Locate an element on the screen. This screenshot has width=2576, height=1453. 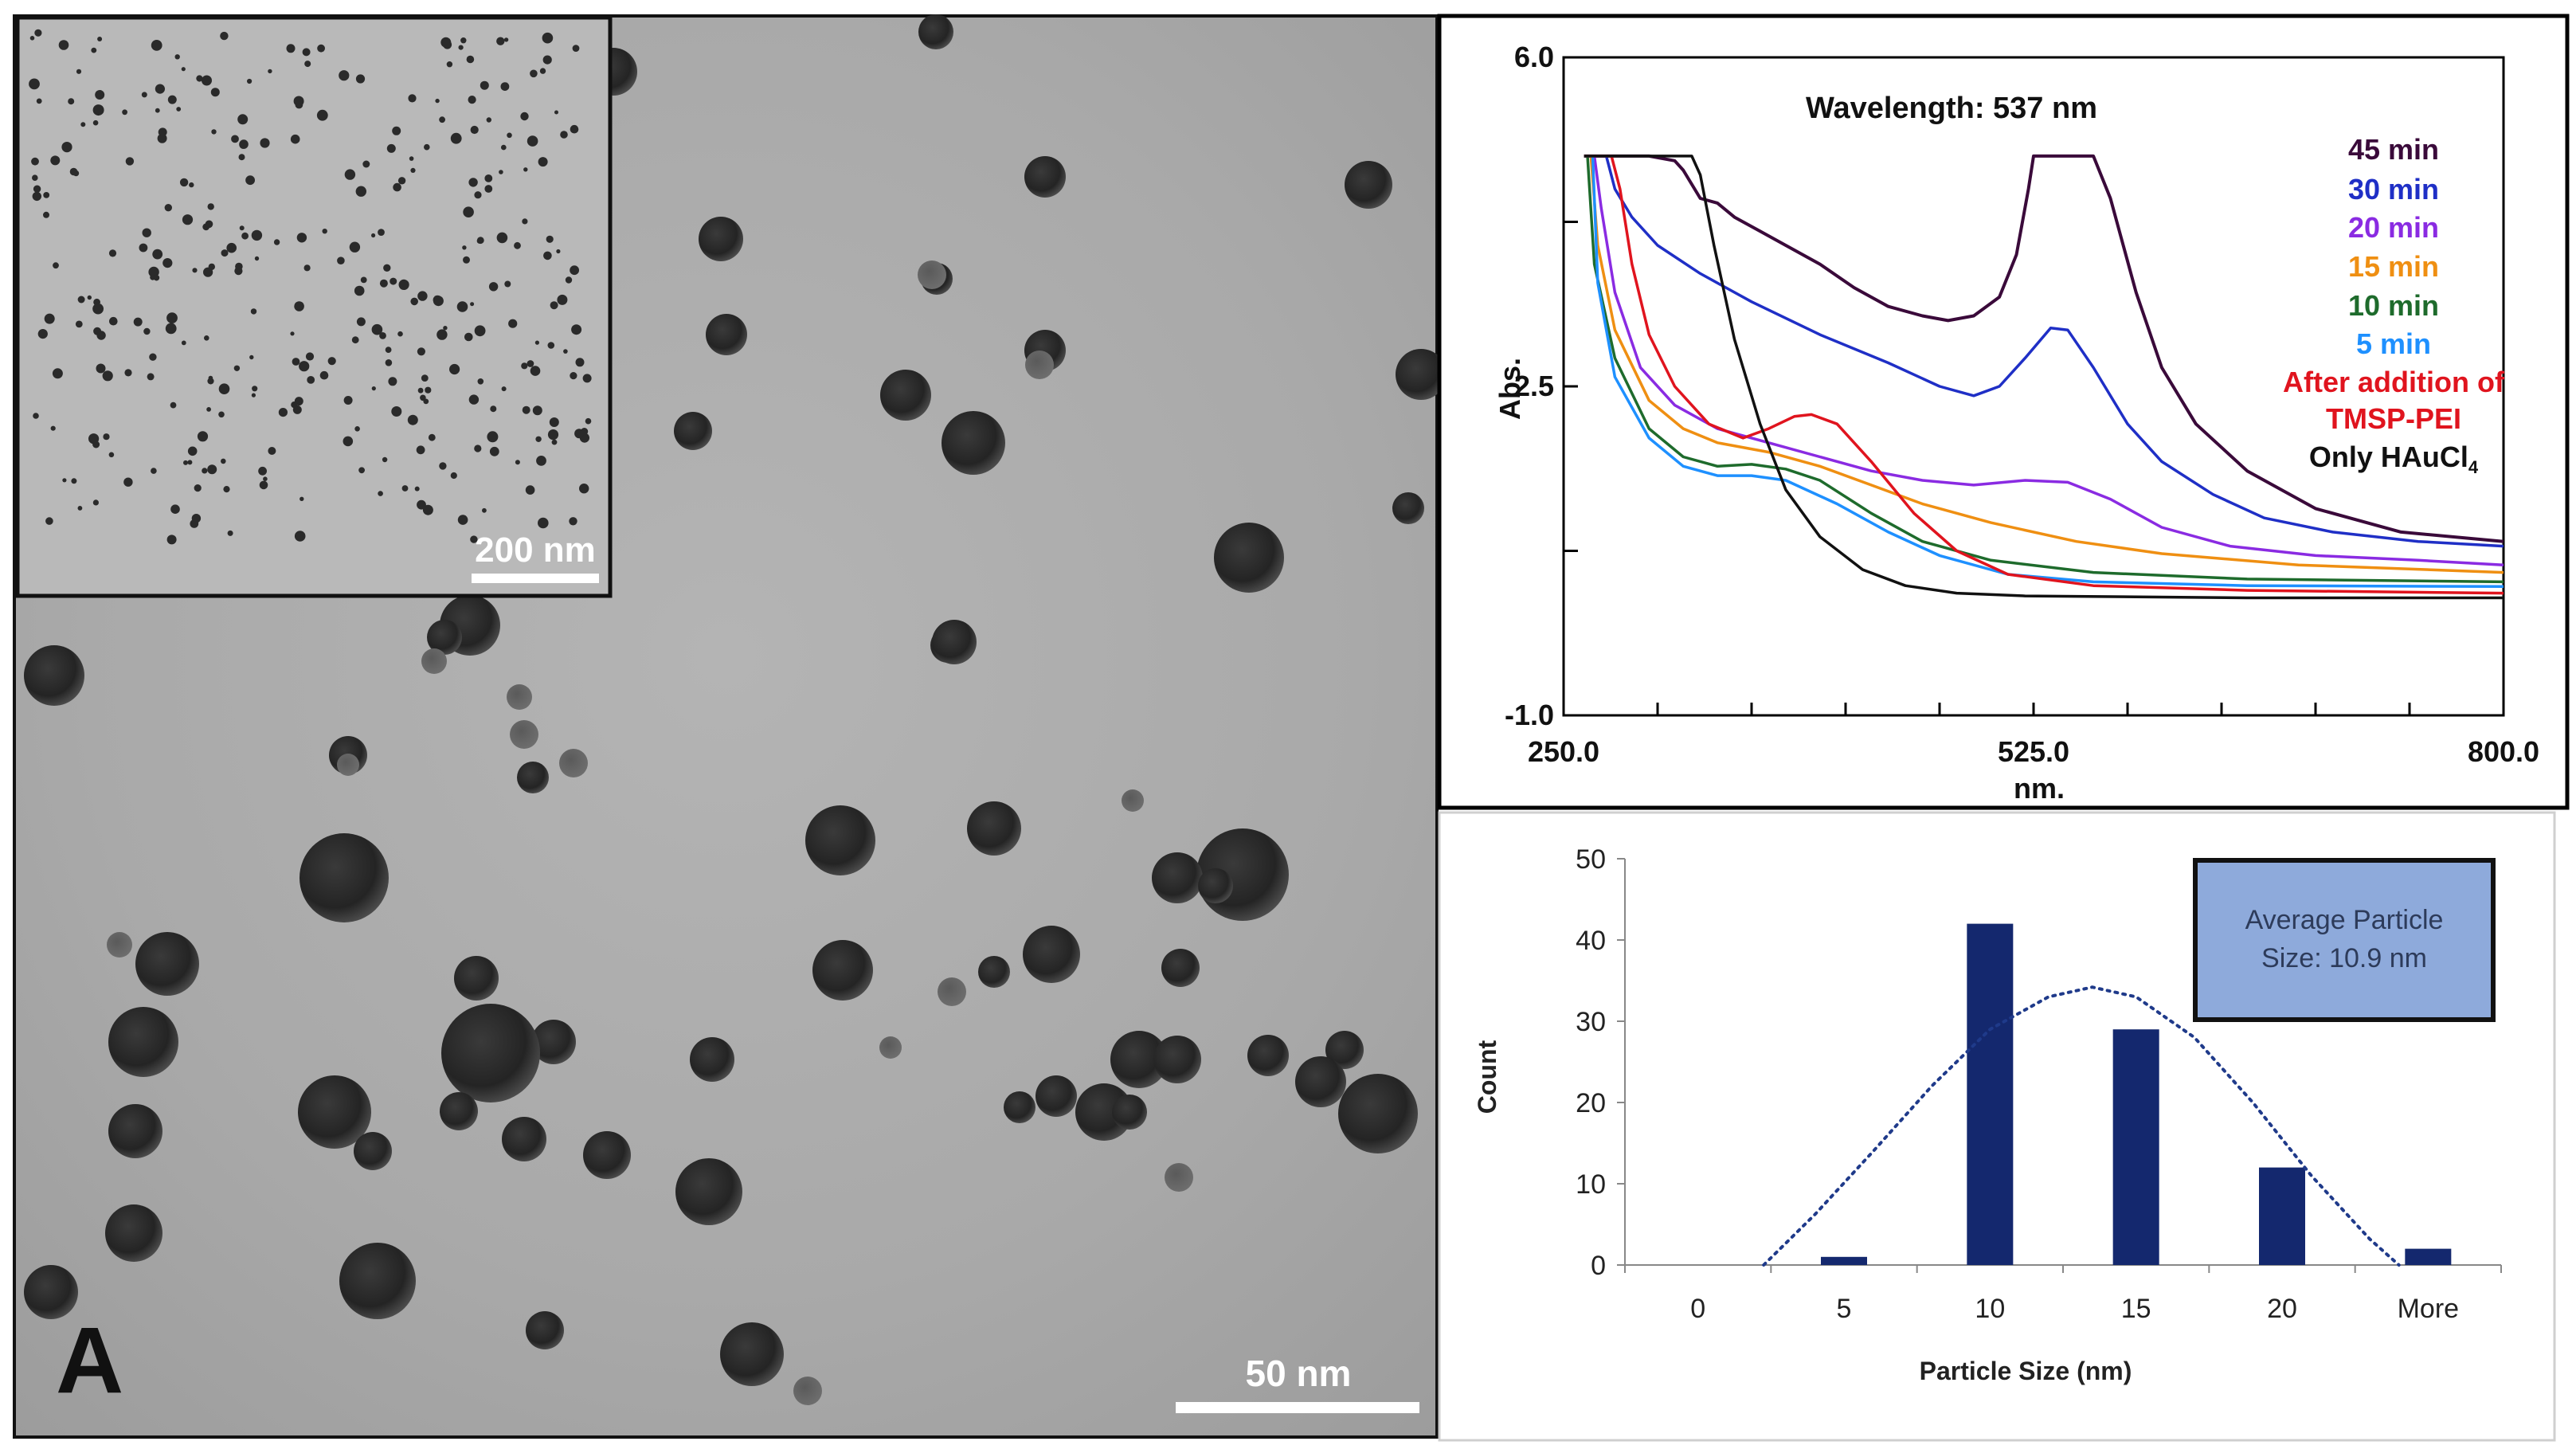
hist-x-tick-label: 20 is located at coordinates (2282, 1309).